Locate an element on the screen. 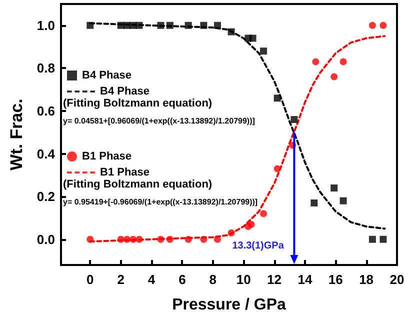  annotation: 13.3(1)GPa is located at coordinates (258, 246).